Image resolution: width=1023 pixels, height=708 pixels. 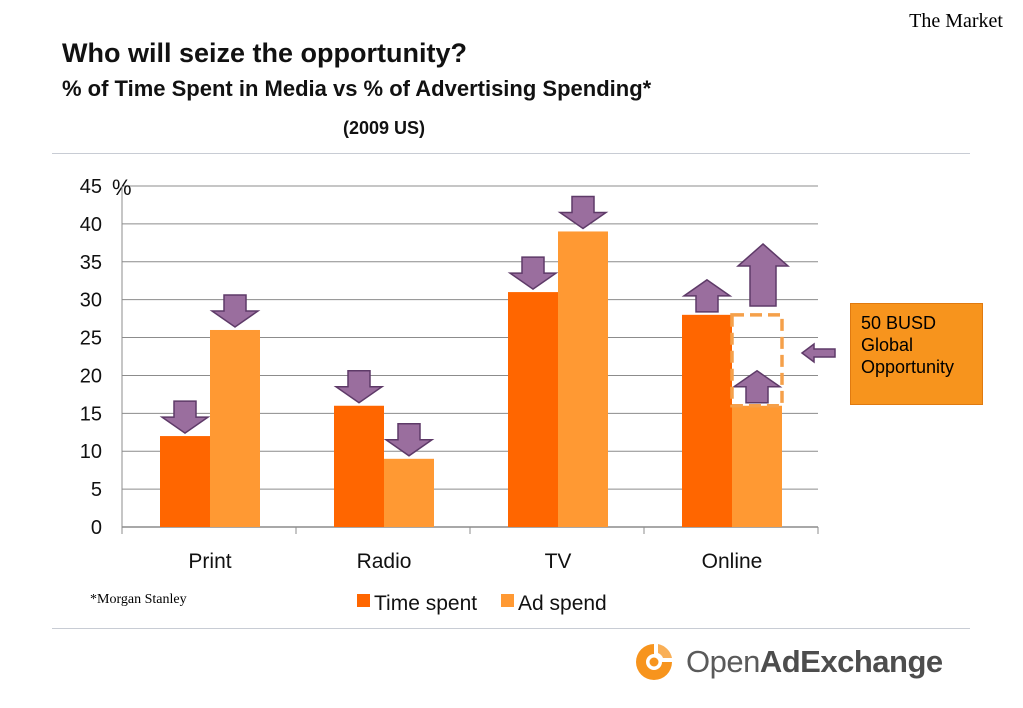 I want to click on x-category-label: TV, so click(x=558, y=561).